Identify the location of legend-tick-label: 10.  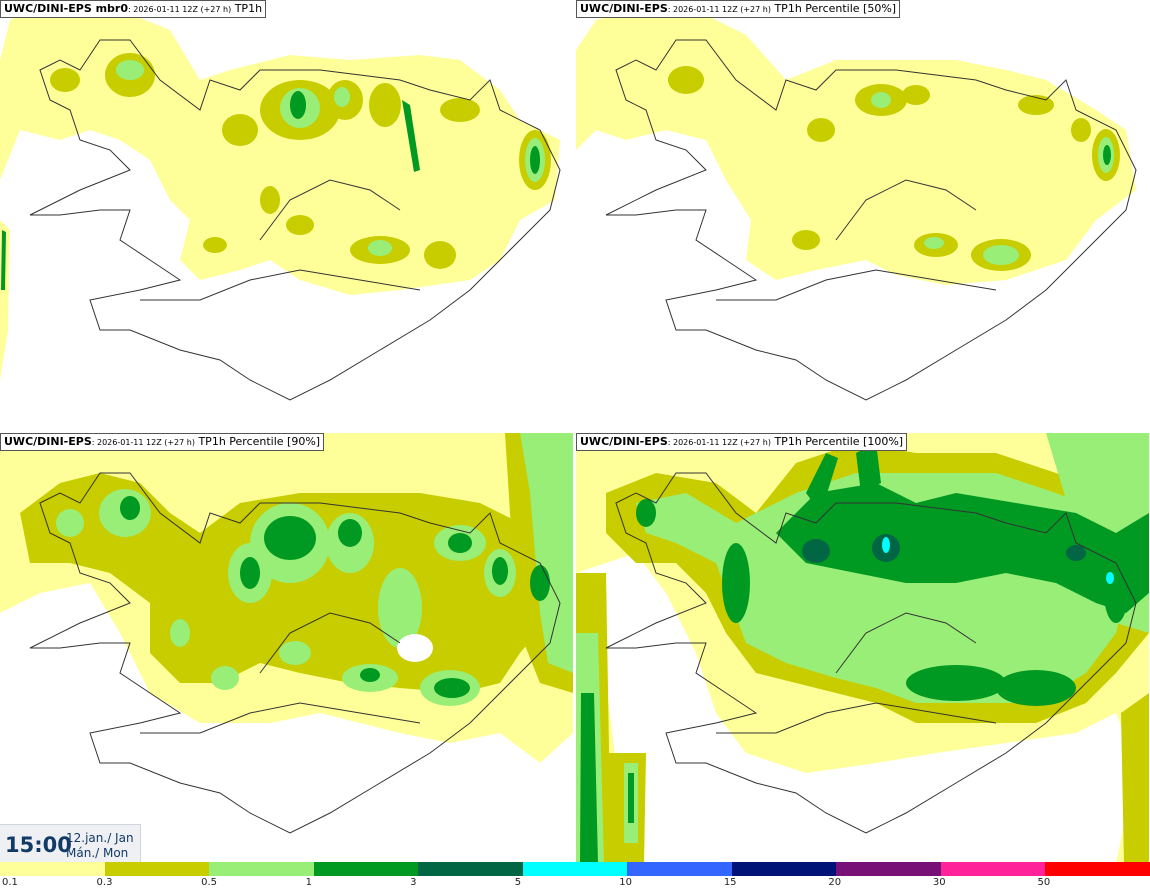
(625, 882).